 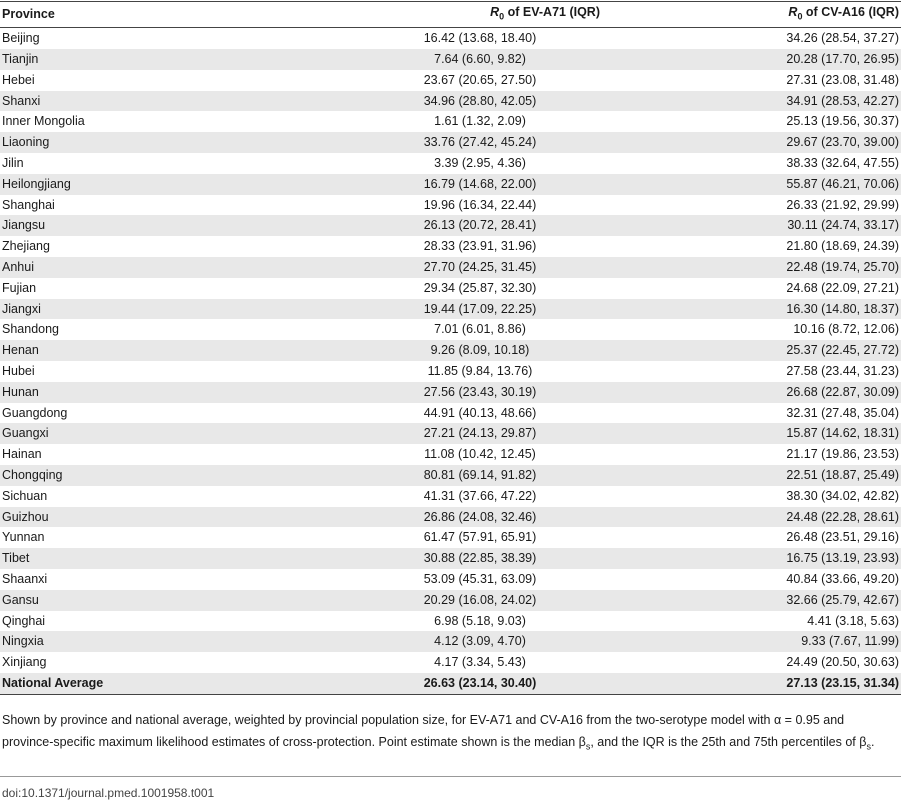 I want to click on cell-province: Tibet, so click(x=16, y=558).